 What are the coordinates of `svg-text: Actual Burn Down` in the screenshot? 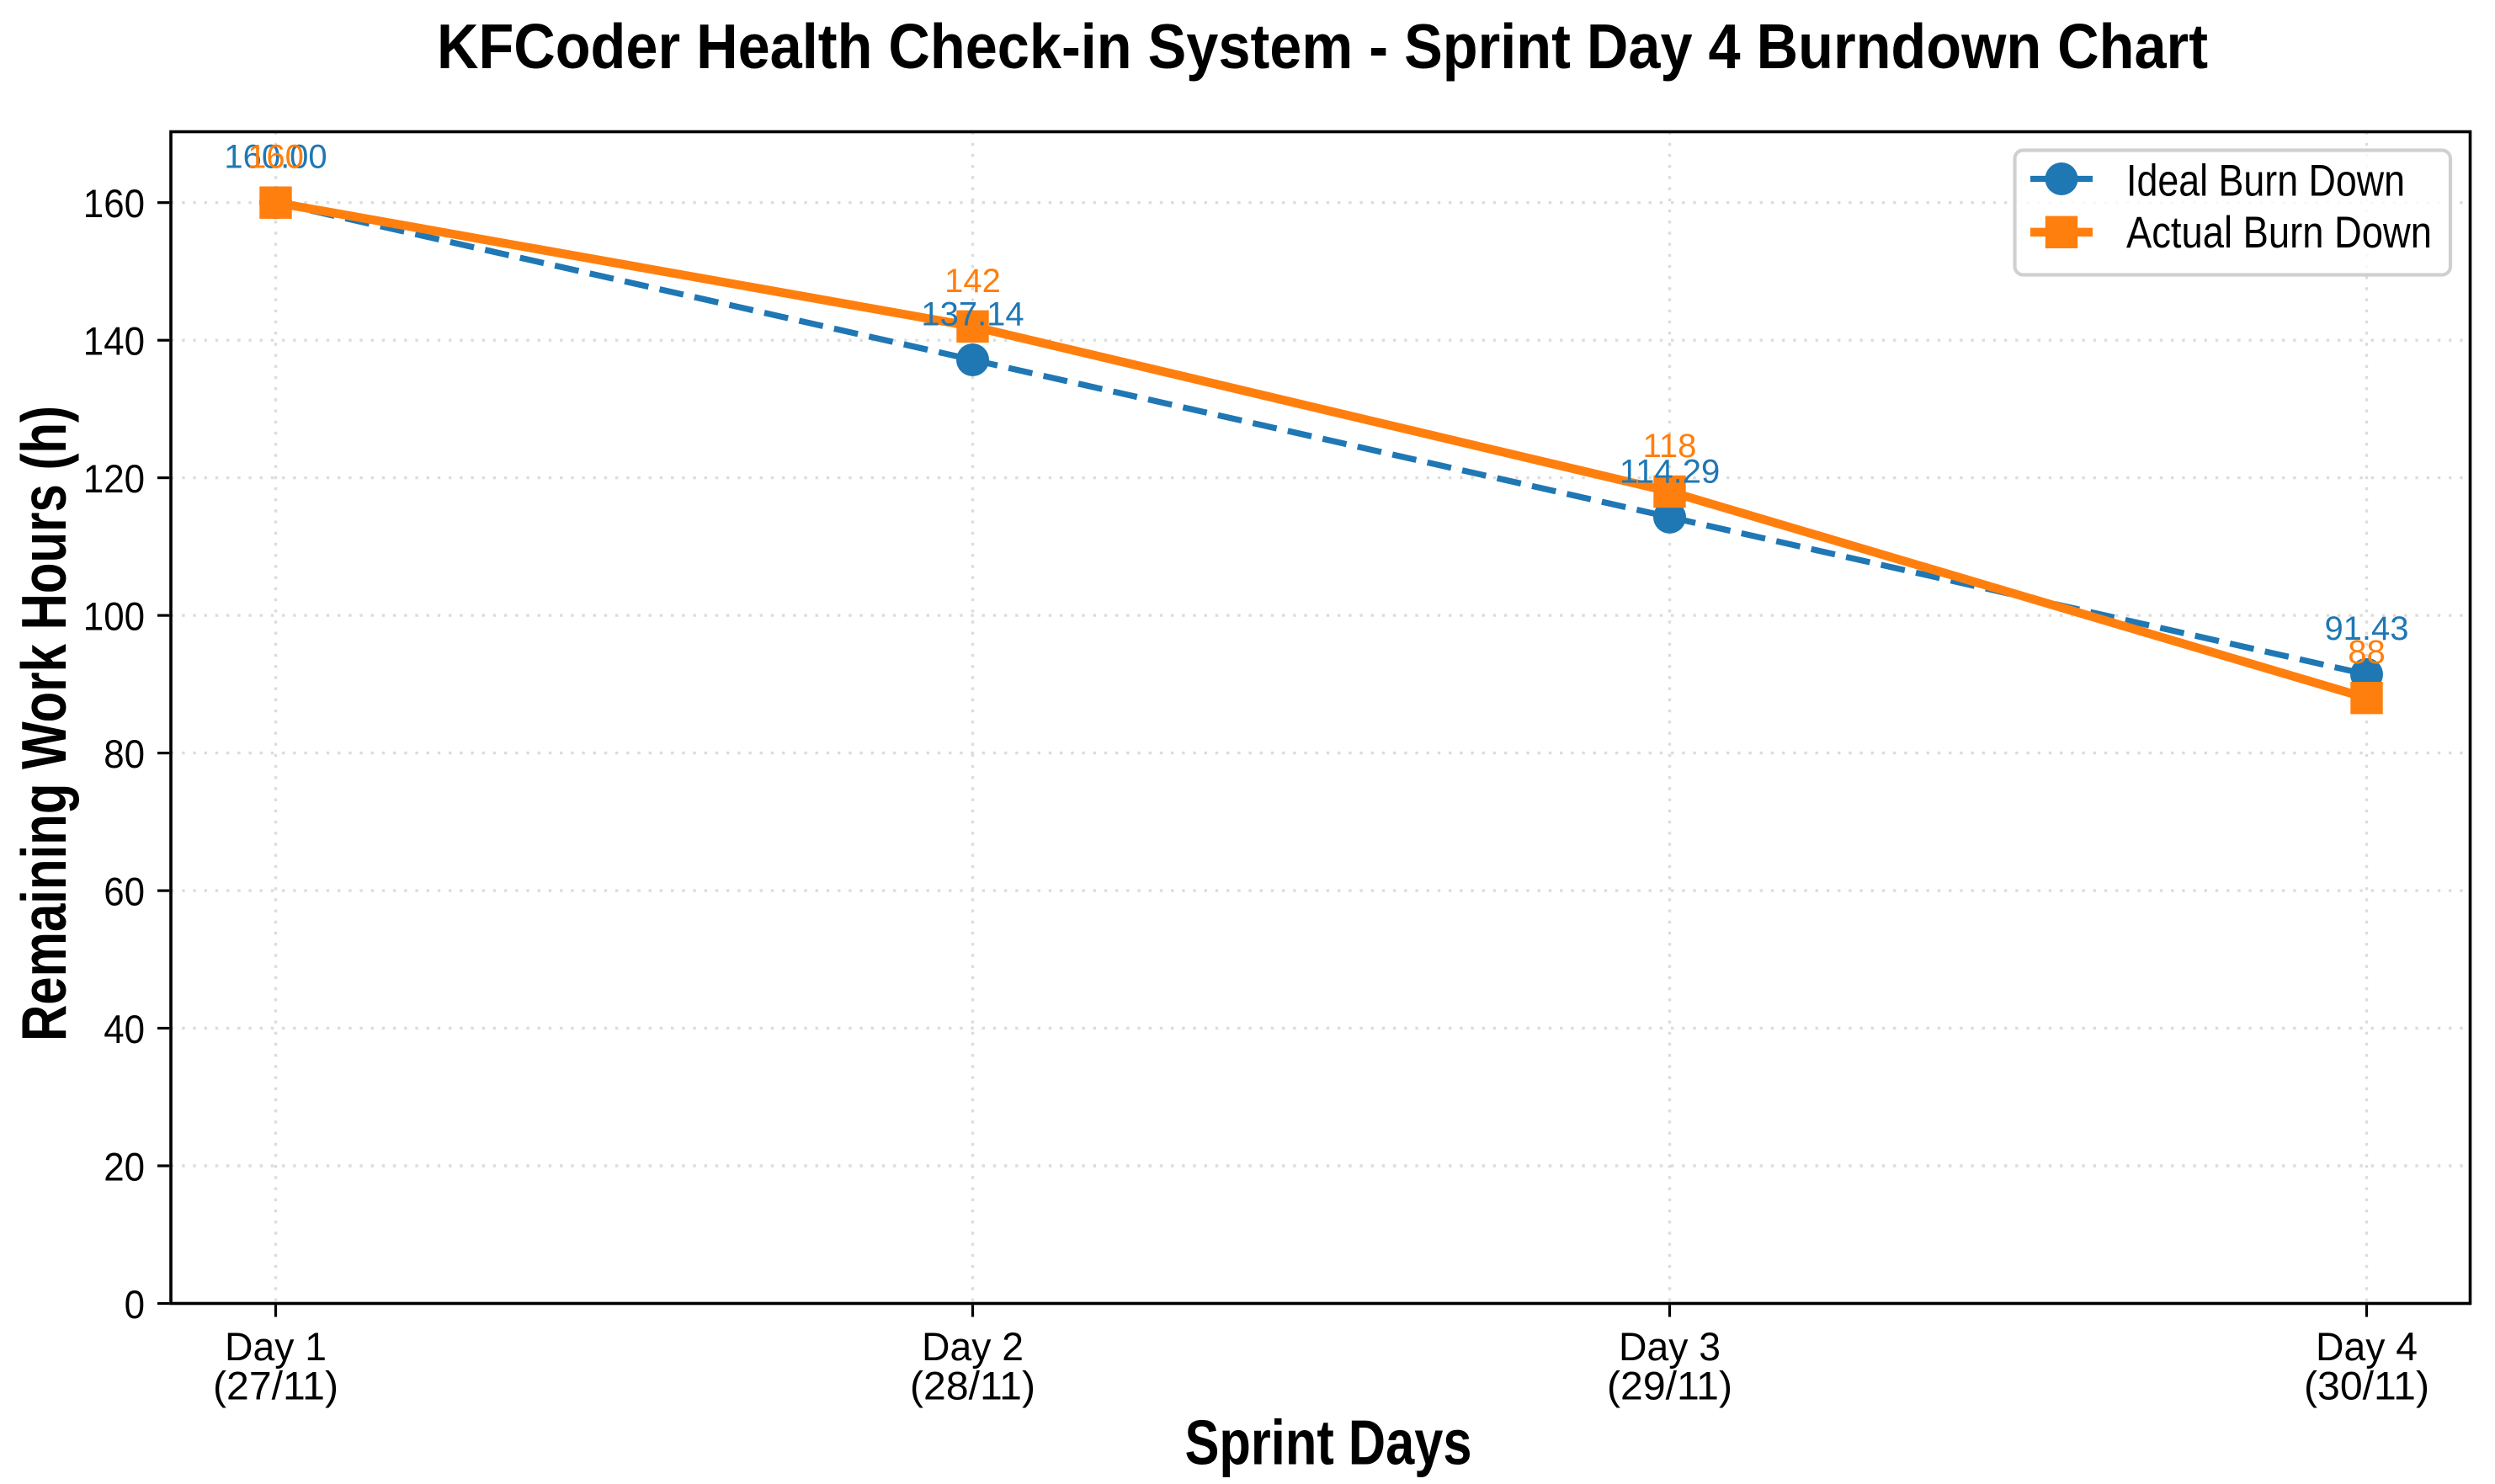 It's located at (2279, 233).